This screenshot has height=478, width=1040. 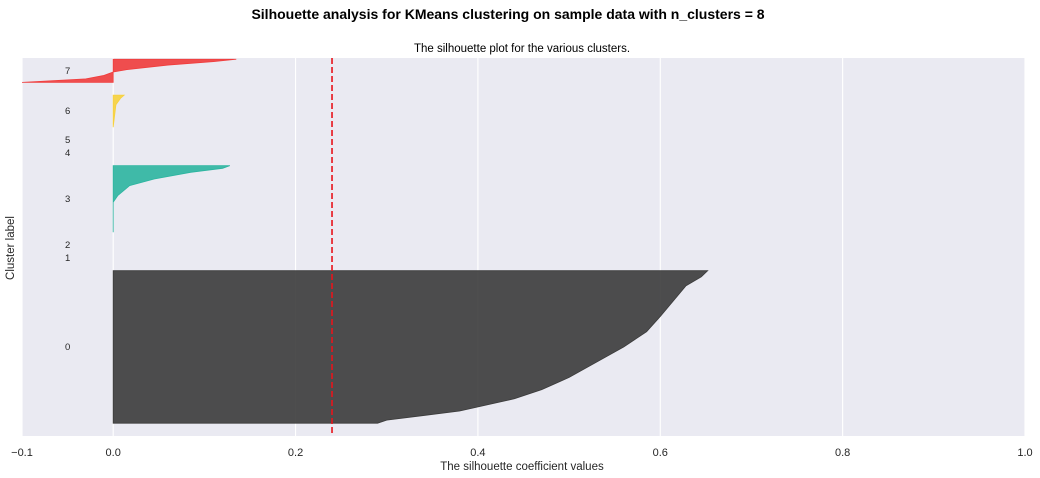 What do you see at coordinates (129, 70) in the screenshot?
I see `cluster-7-silhouette` at bounding box center [129, 70].